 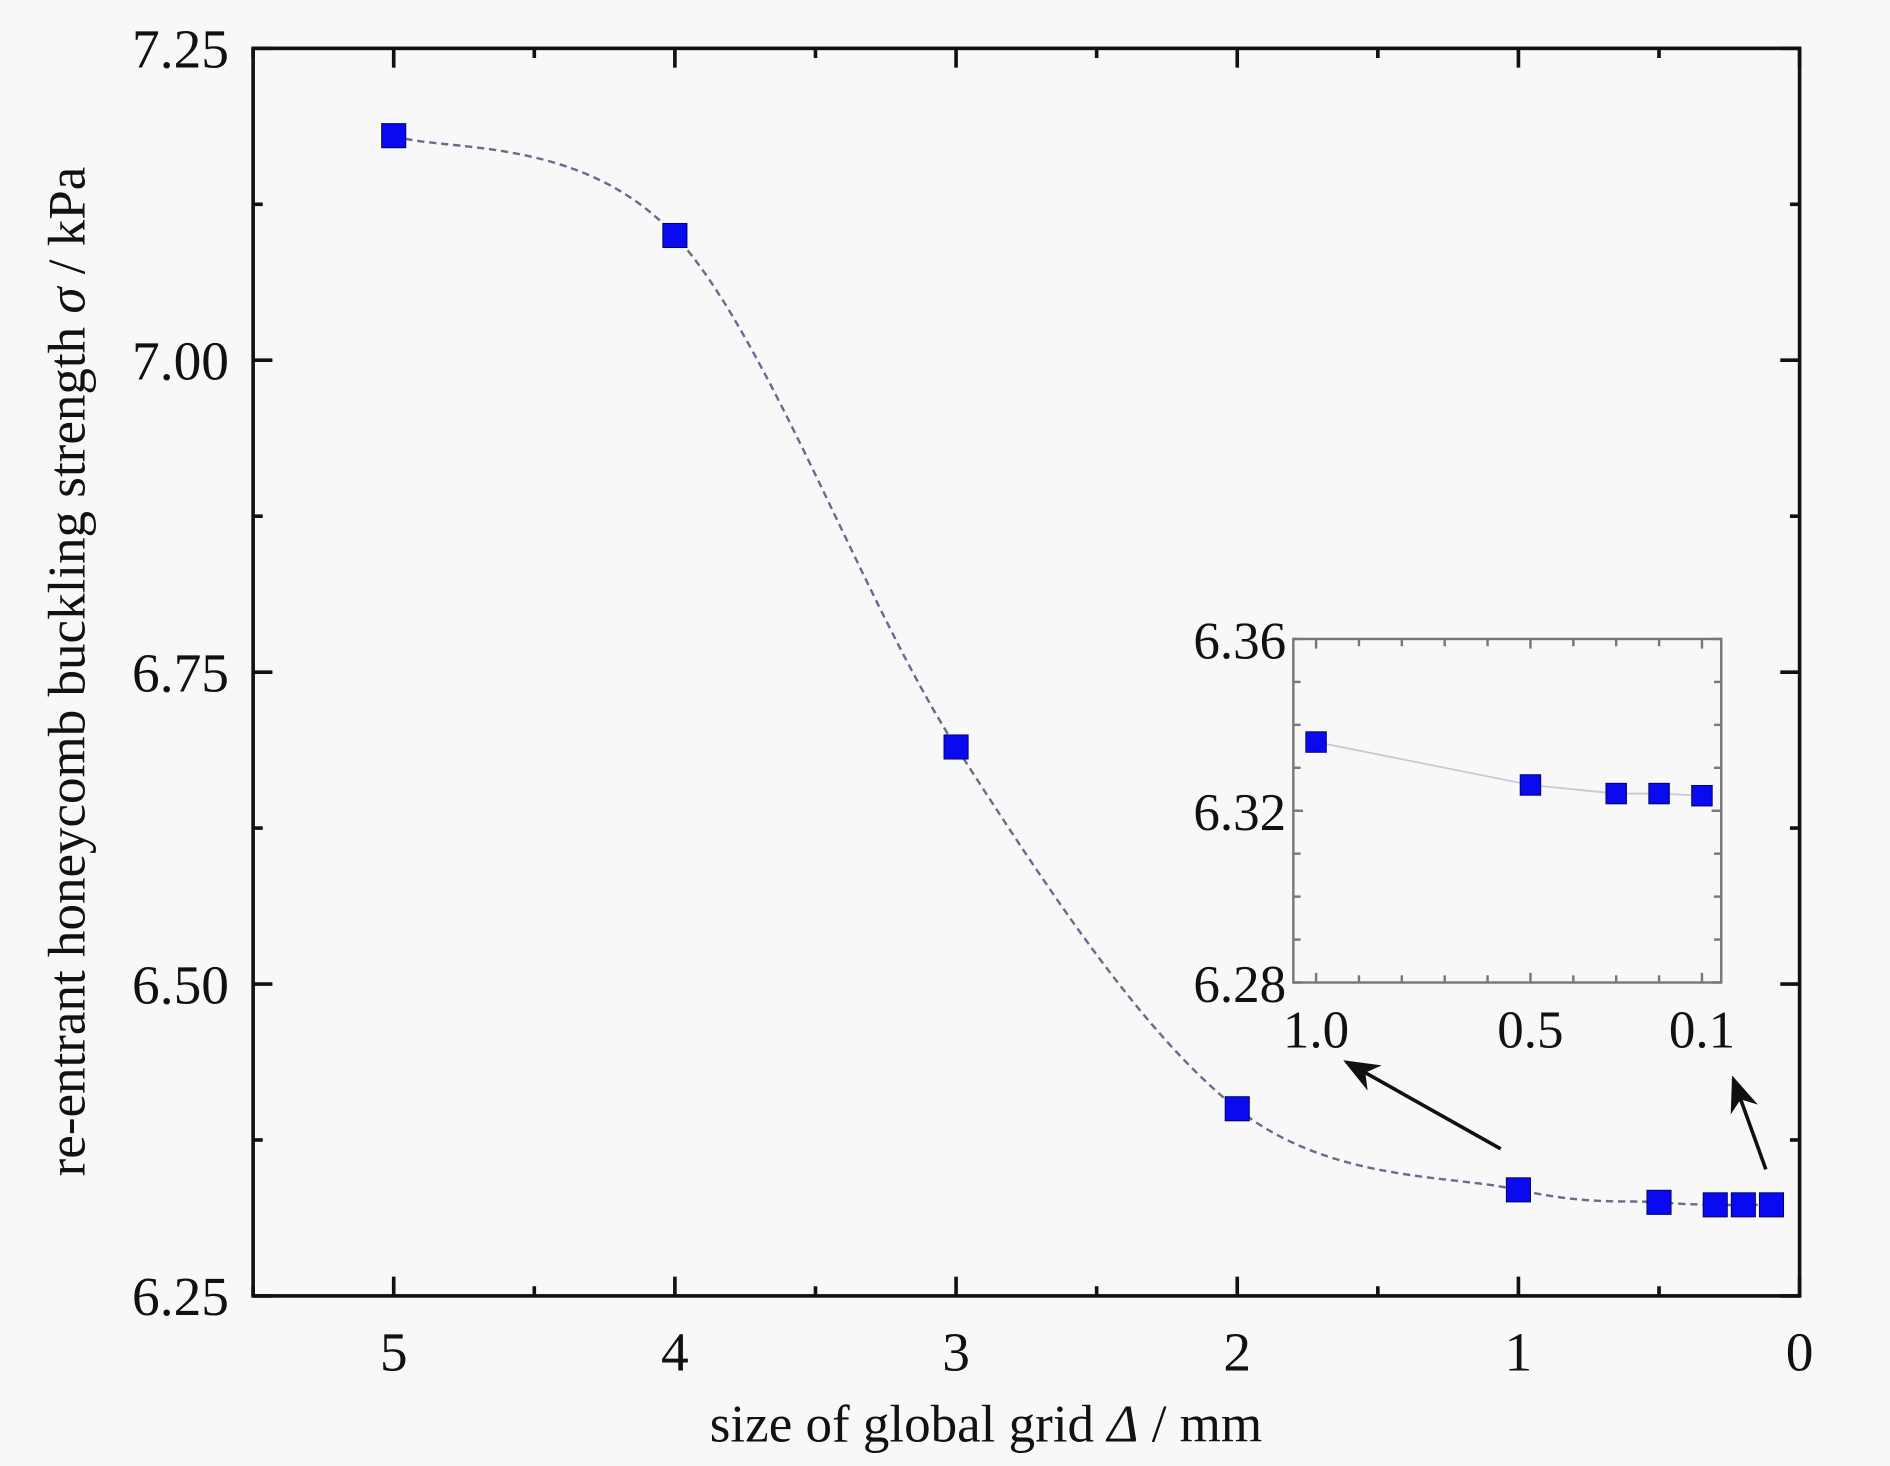 I want to click on x-tick-label: 5, so click(x=394, y=1352).